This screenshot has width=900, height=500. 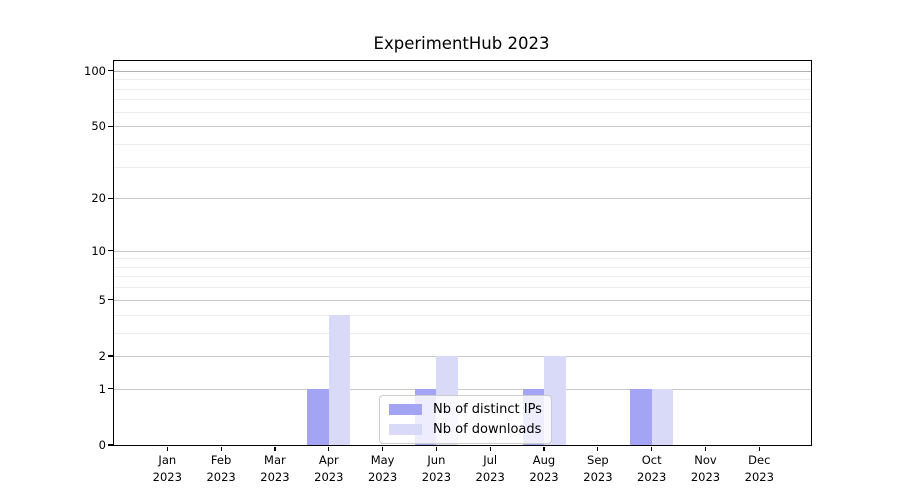 What do you see at coordinates (275, 468) in the screenshot?
I see `x-tick-label: Mar 2023` at bounding box center [275, 468].